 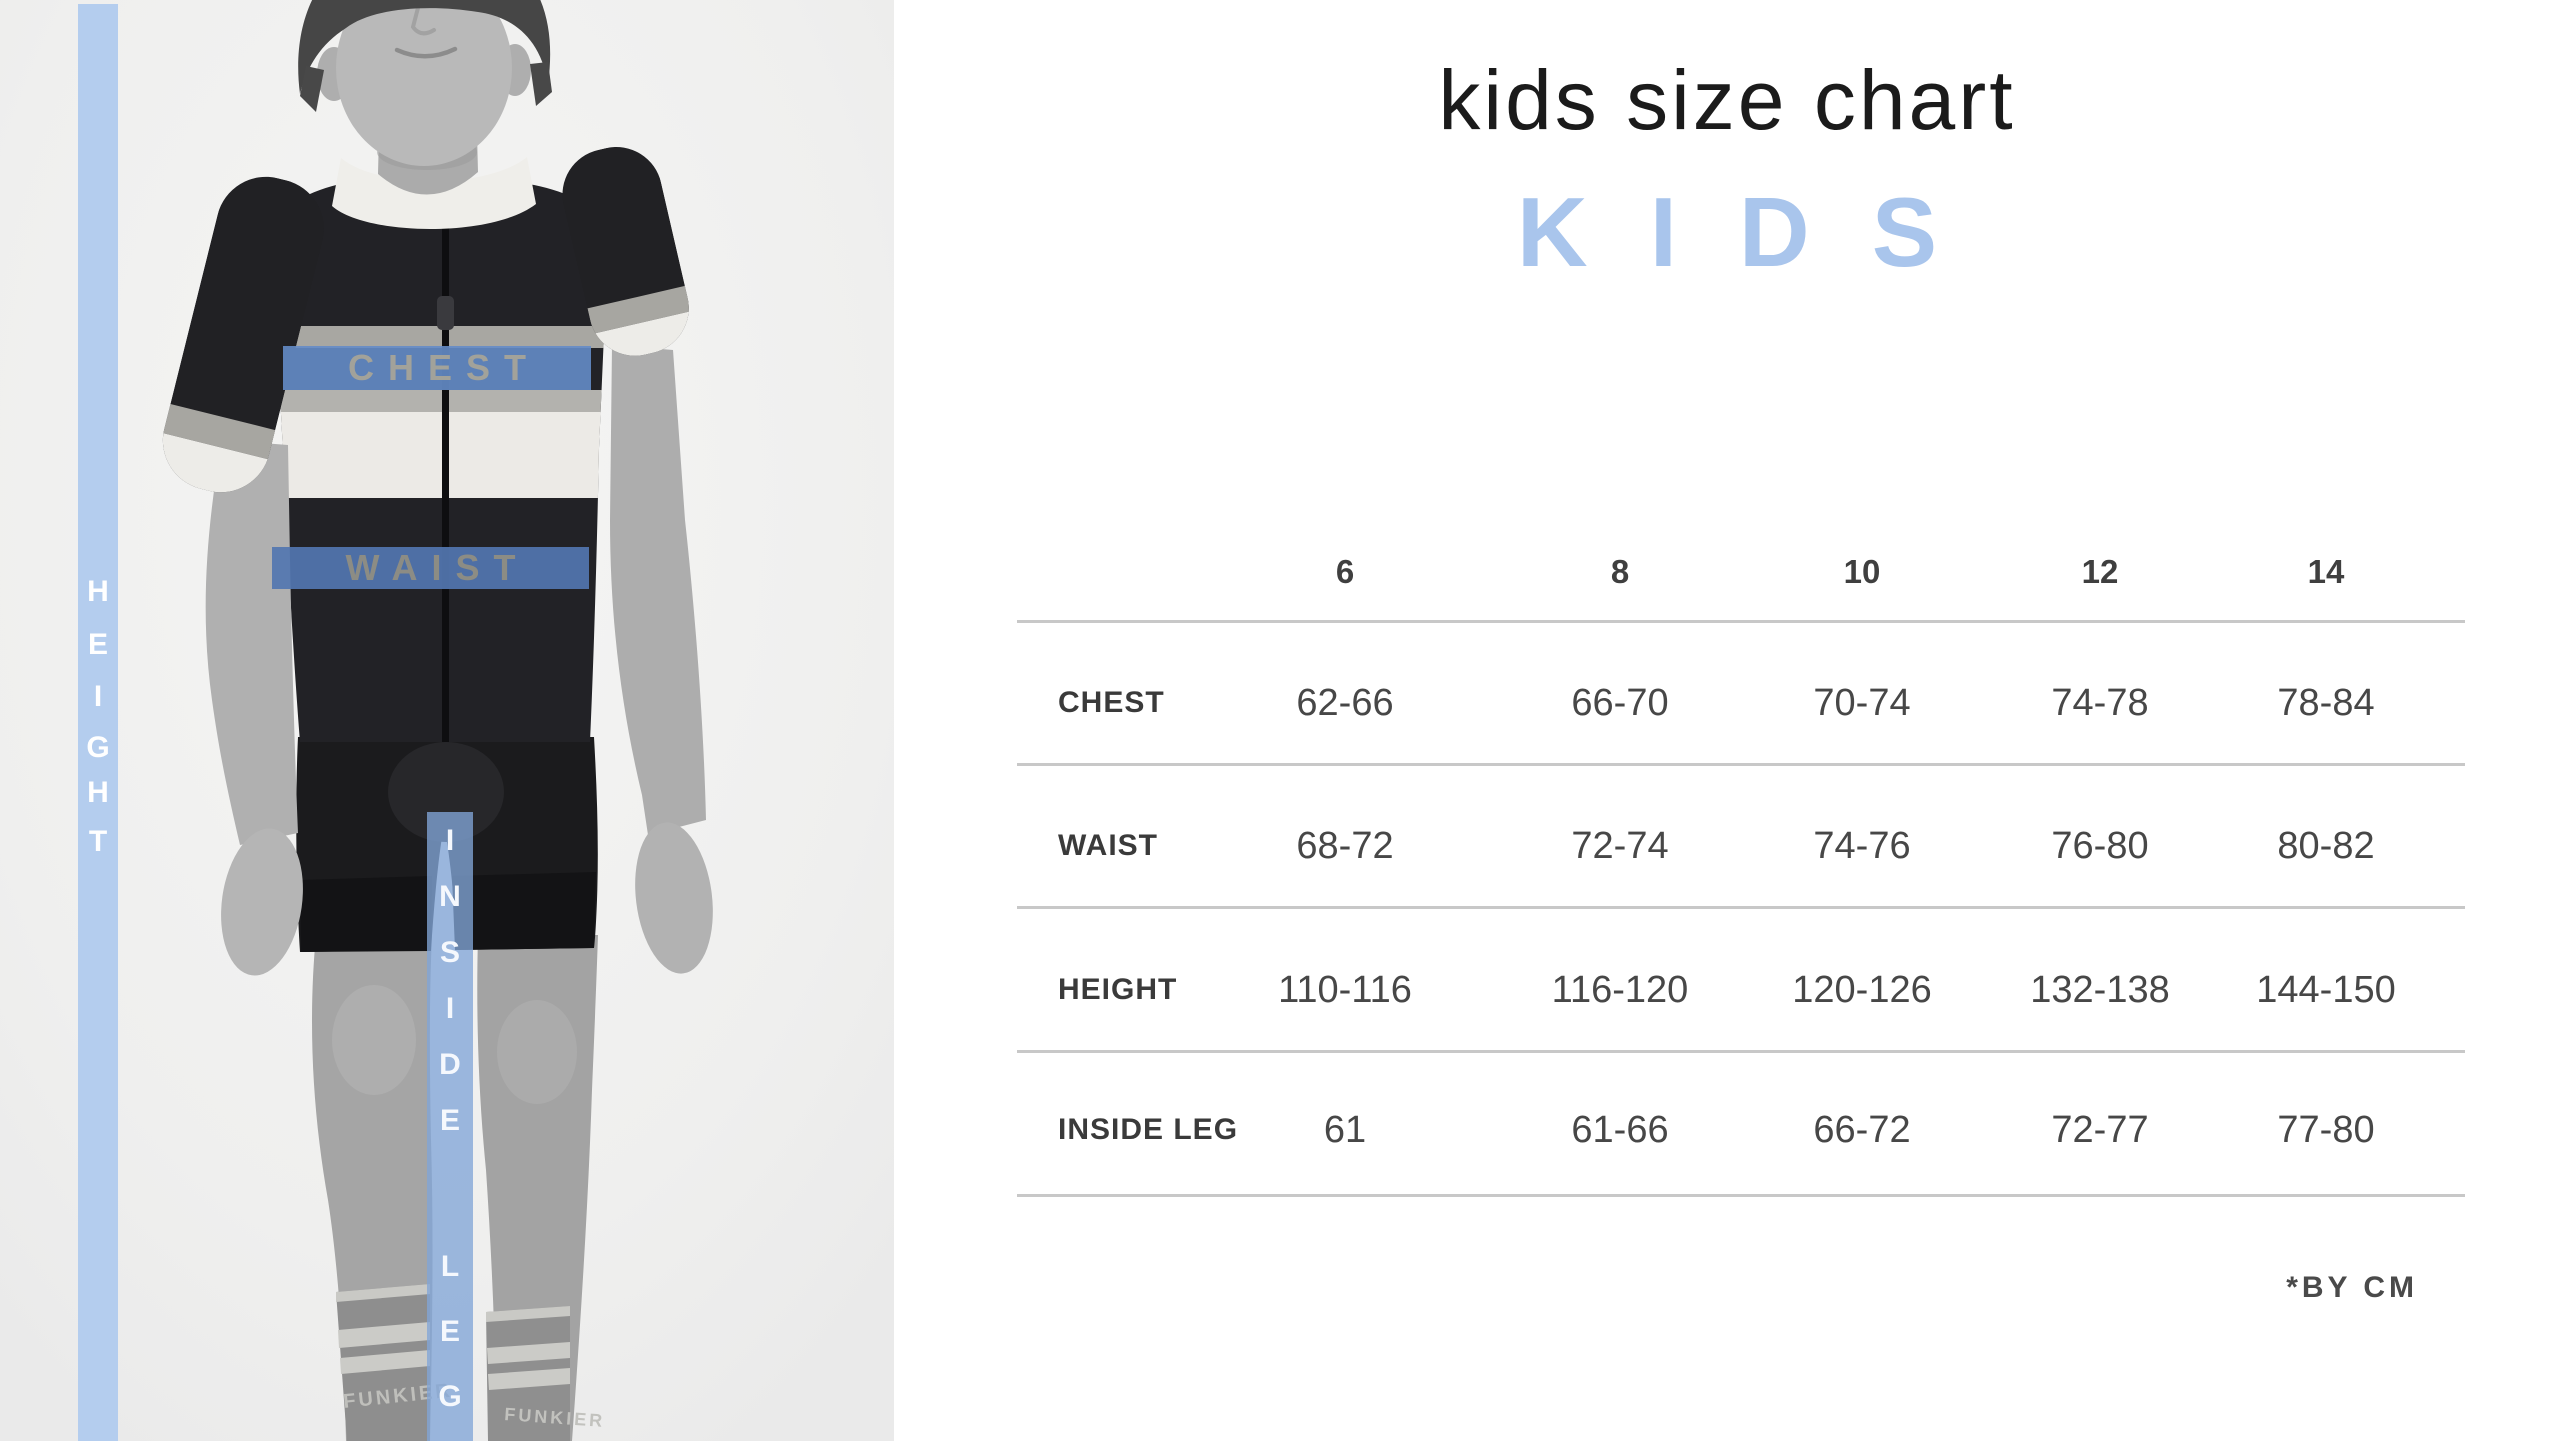 I want to click on chest-measure-band: CHEST, so click(x=437, y=368).